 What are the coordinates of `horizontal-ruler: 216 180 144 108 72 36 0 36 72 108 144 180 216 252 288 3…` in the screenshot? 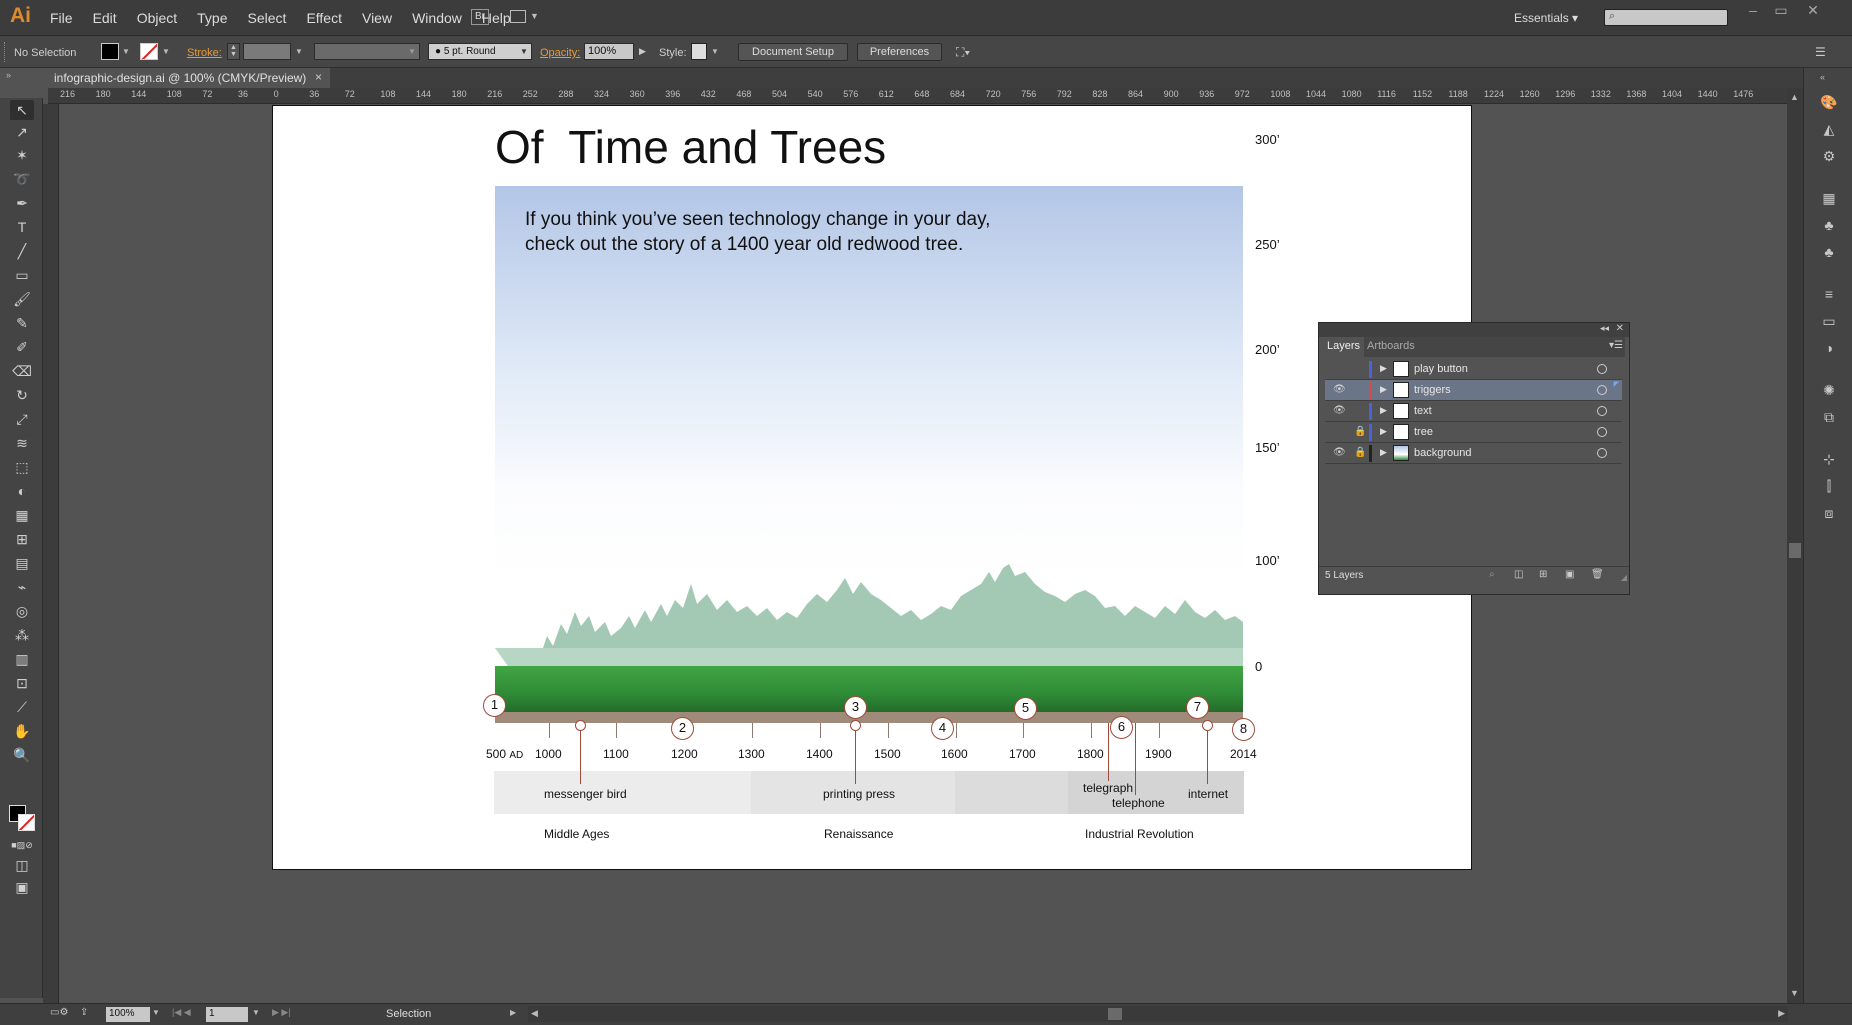 It's located at (926, 96).